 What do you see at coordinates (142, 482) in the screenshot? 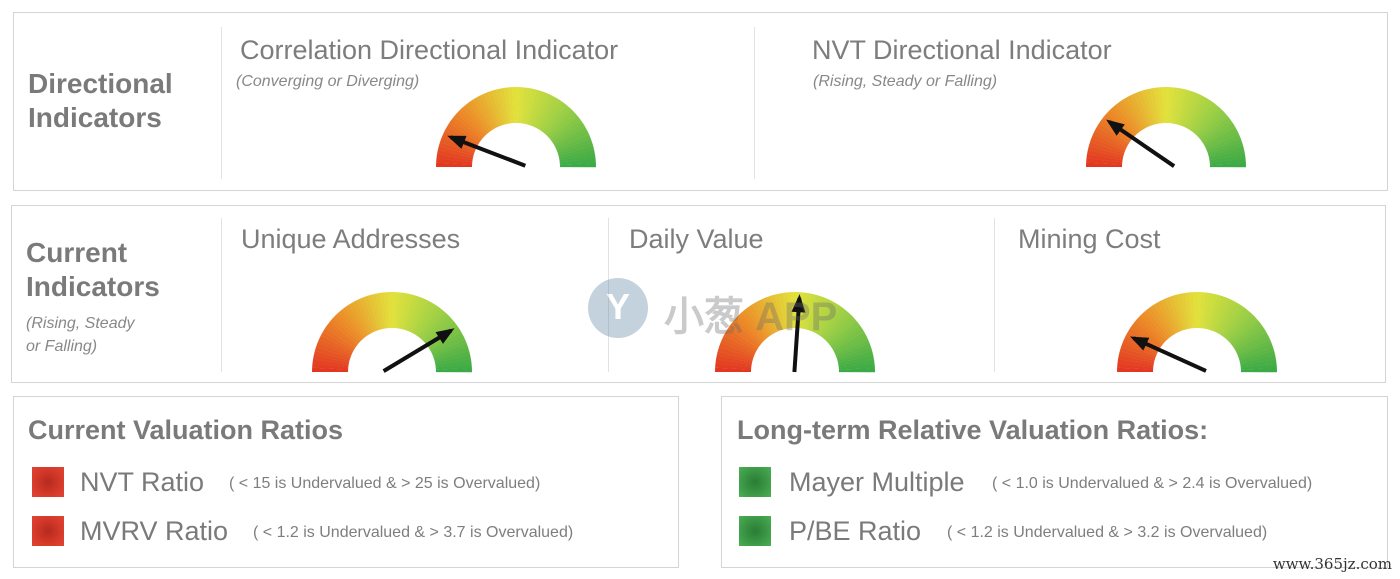
I see `ratio-label-nvt: NVT Ratio` at bounding box center [142, 482].